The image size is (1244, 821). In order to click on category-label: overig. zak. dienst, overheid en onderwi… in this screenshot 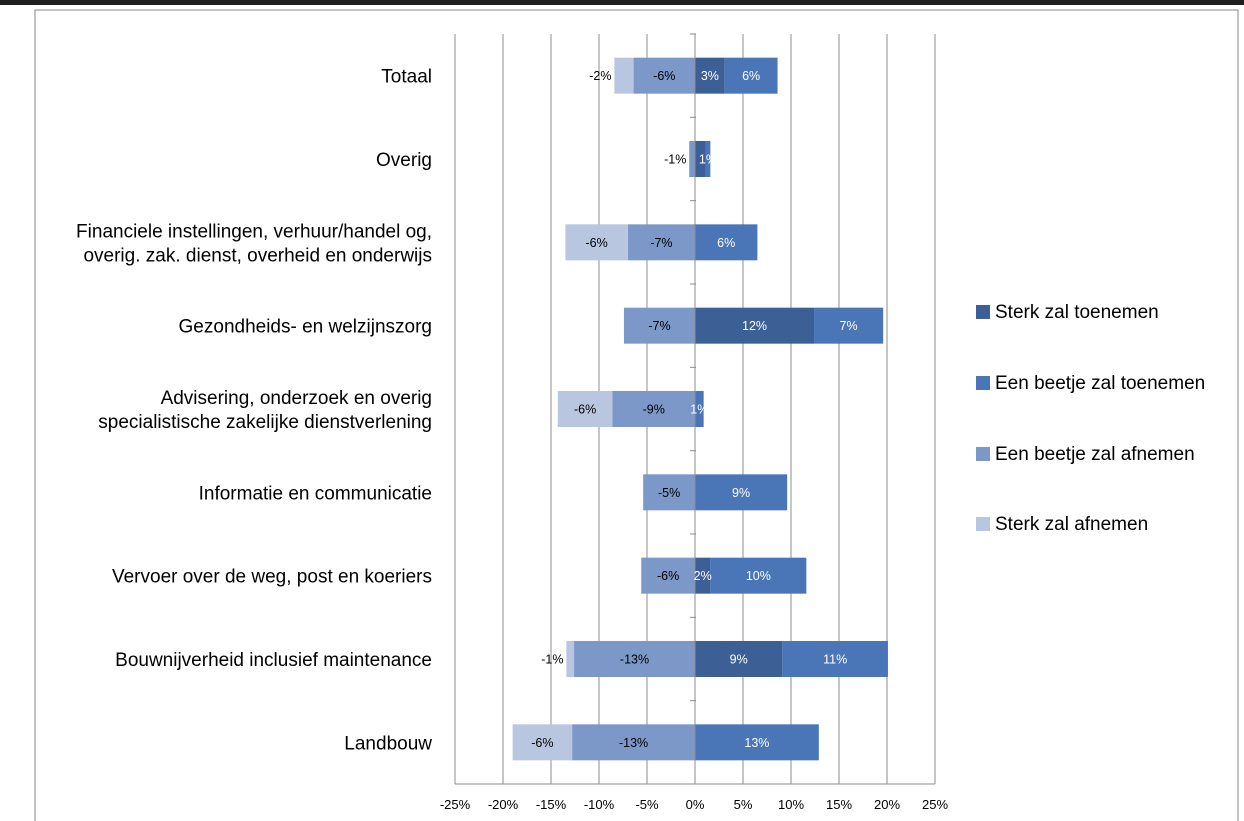, I will do `click(257, 255)`.